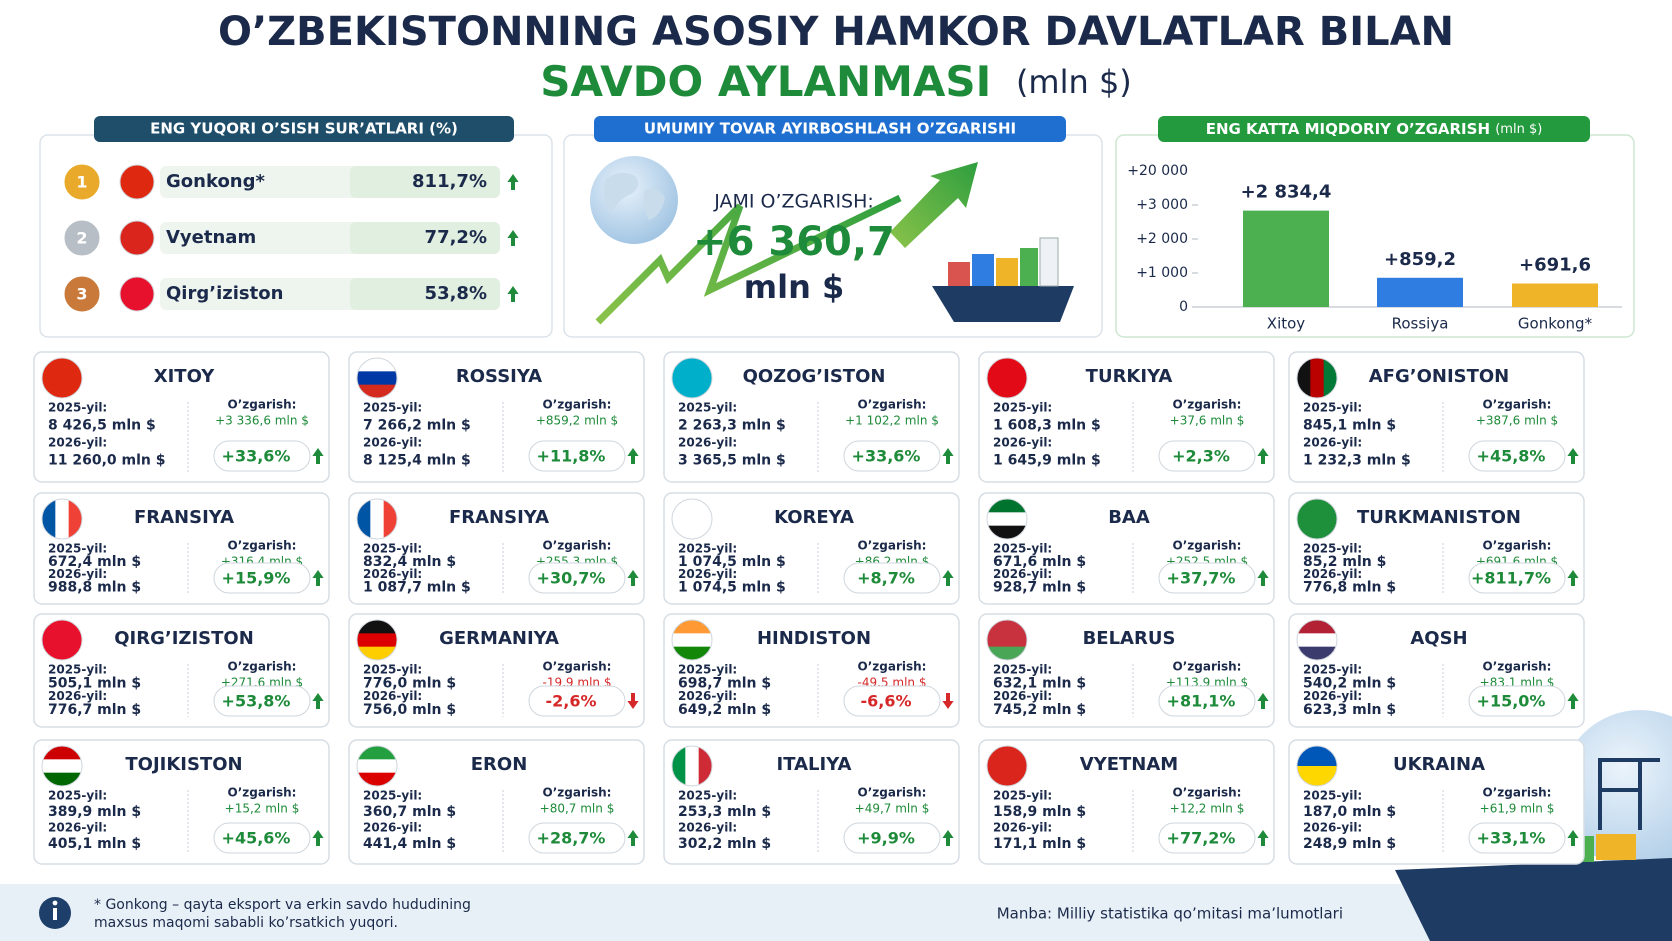 Image resolution: width=1672 pixels, height=941 pixels. I want to click on y-tick-label: 0, so click(1183, 307).